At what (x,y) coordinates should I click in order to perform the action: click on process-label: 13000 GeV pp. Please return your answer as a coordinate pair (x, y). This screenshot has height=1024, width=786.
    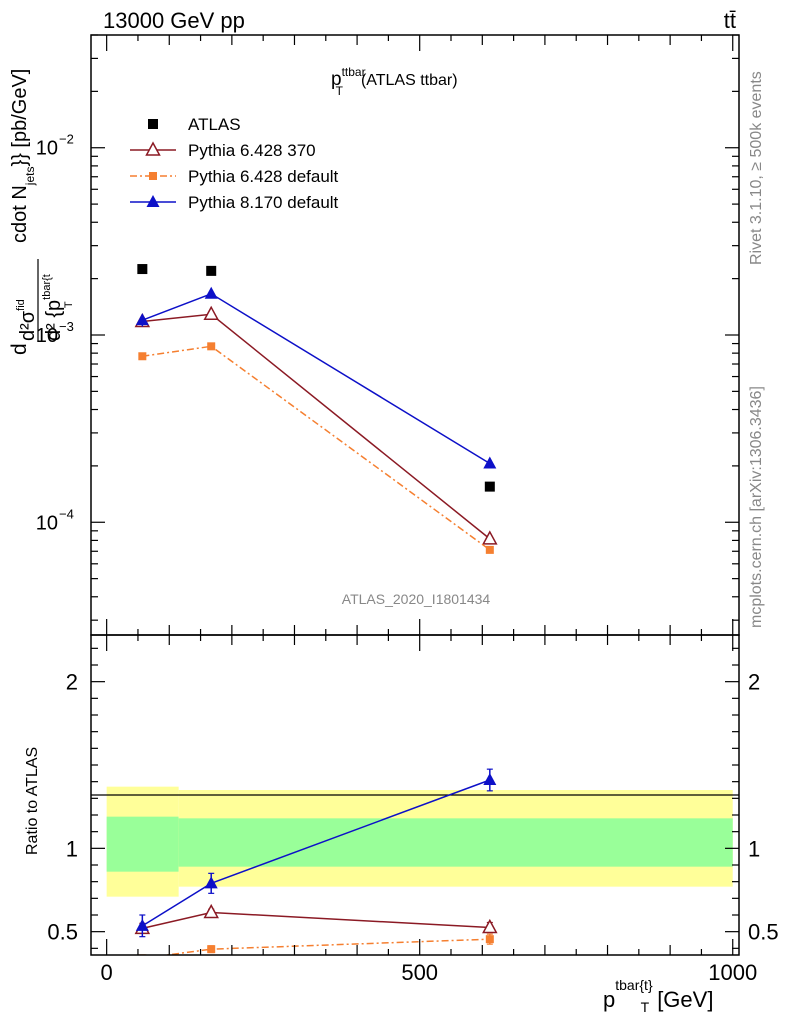
    Looking at the image, I should click on (174, 20).